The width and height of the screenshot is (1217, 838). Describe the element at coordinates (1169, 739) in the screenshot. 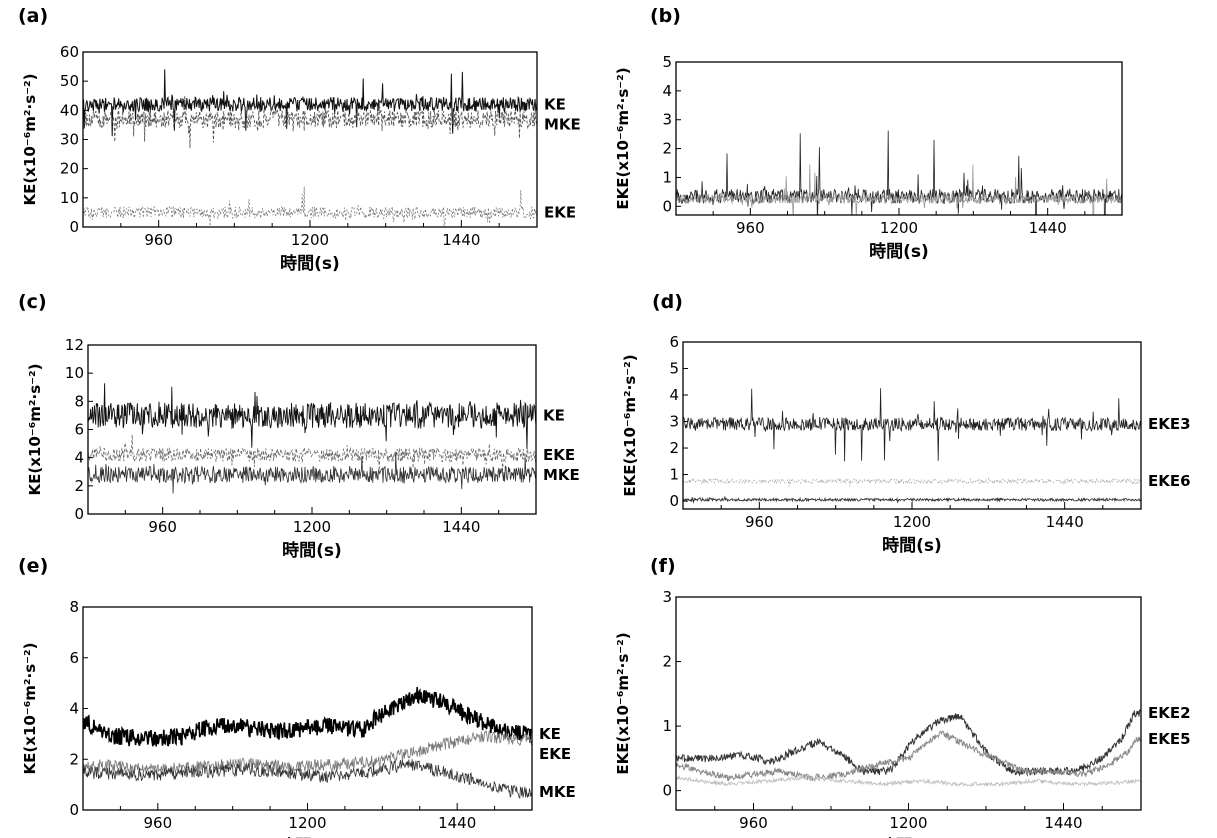

I see `series-label-eke5: EKE5` at that location.